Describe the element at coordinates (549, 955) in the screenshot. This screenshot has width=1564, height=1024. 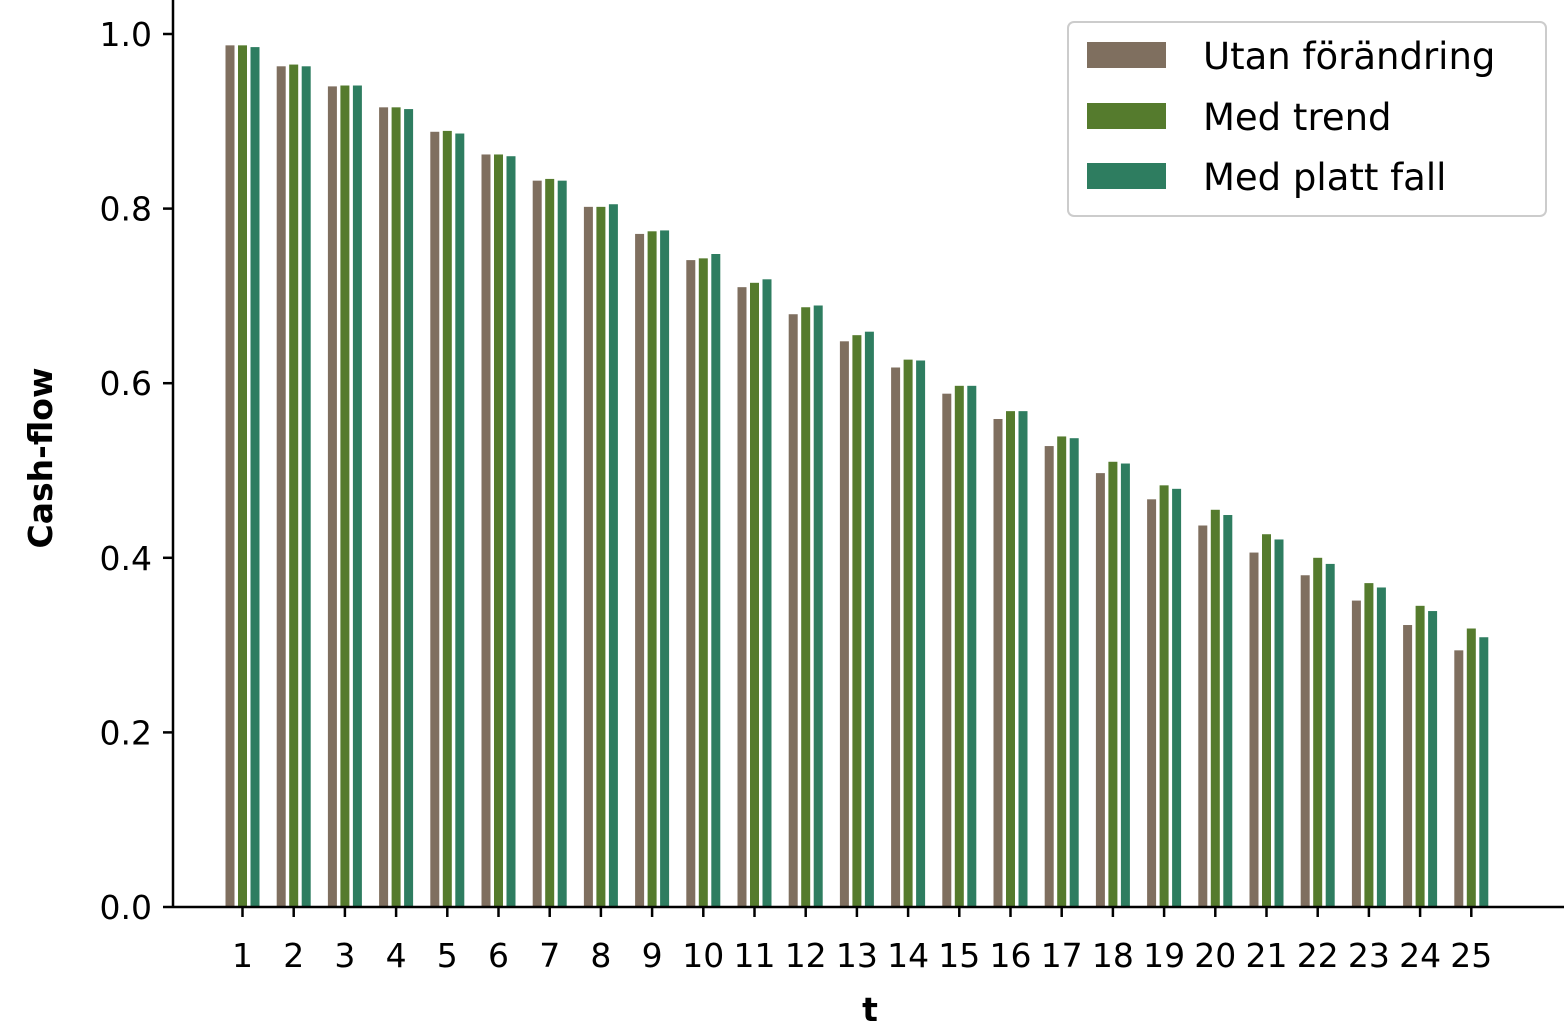
I see `x-tick-label: 7` at that location.